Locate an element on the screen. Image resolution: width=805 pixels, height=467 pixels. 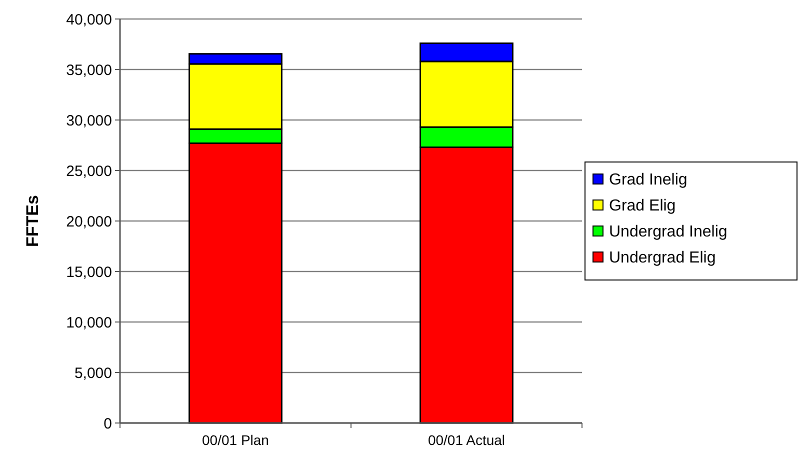
y-tick-label: 35,000 is located at coordinates (89, 70).